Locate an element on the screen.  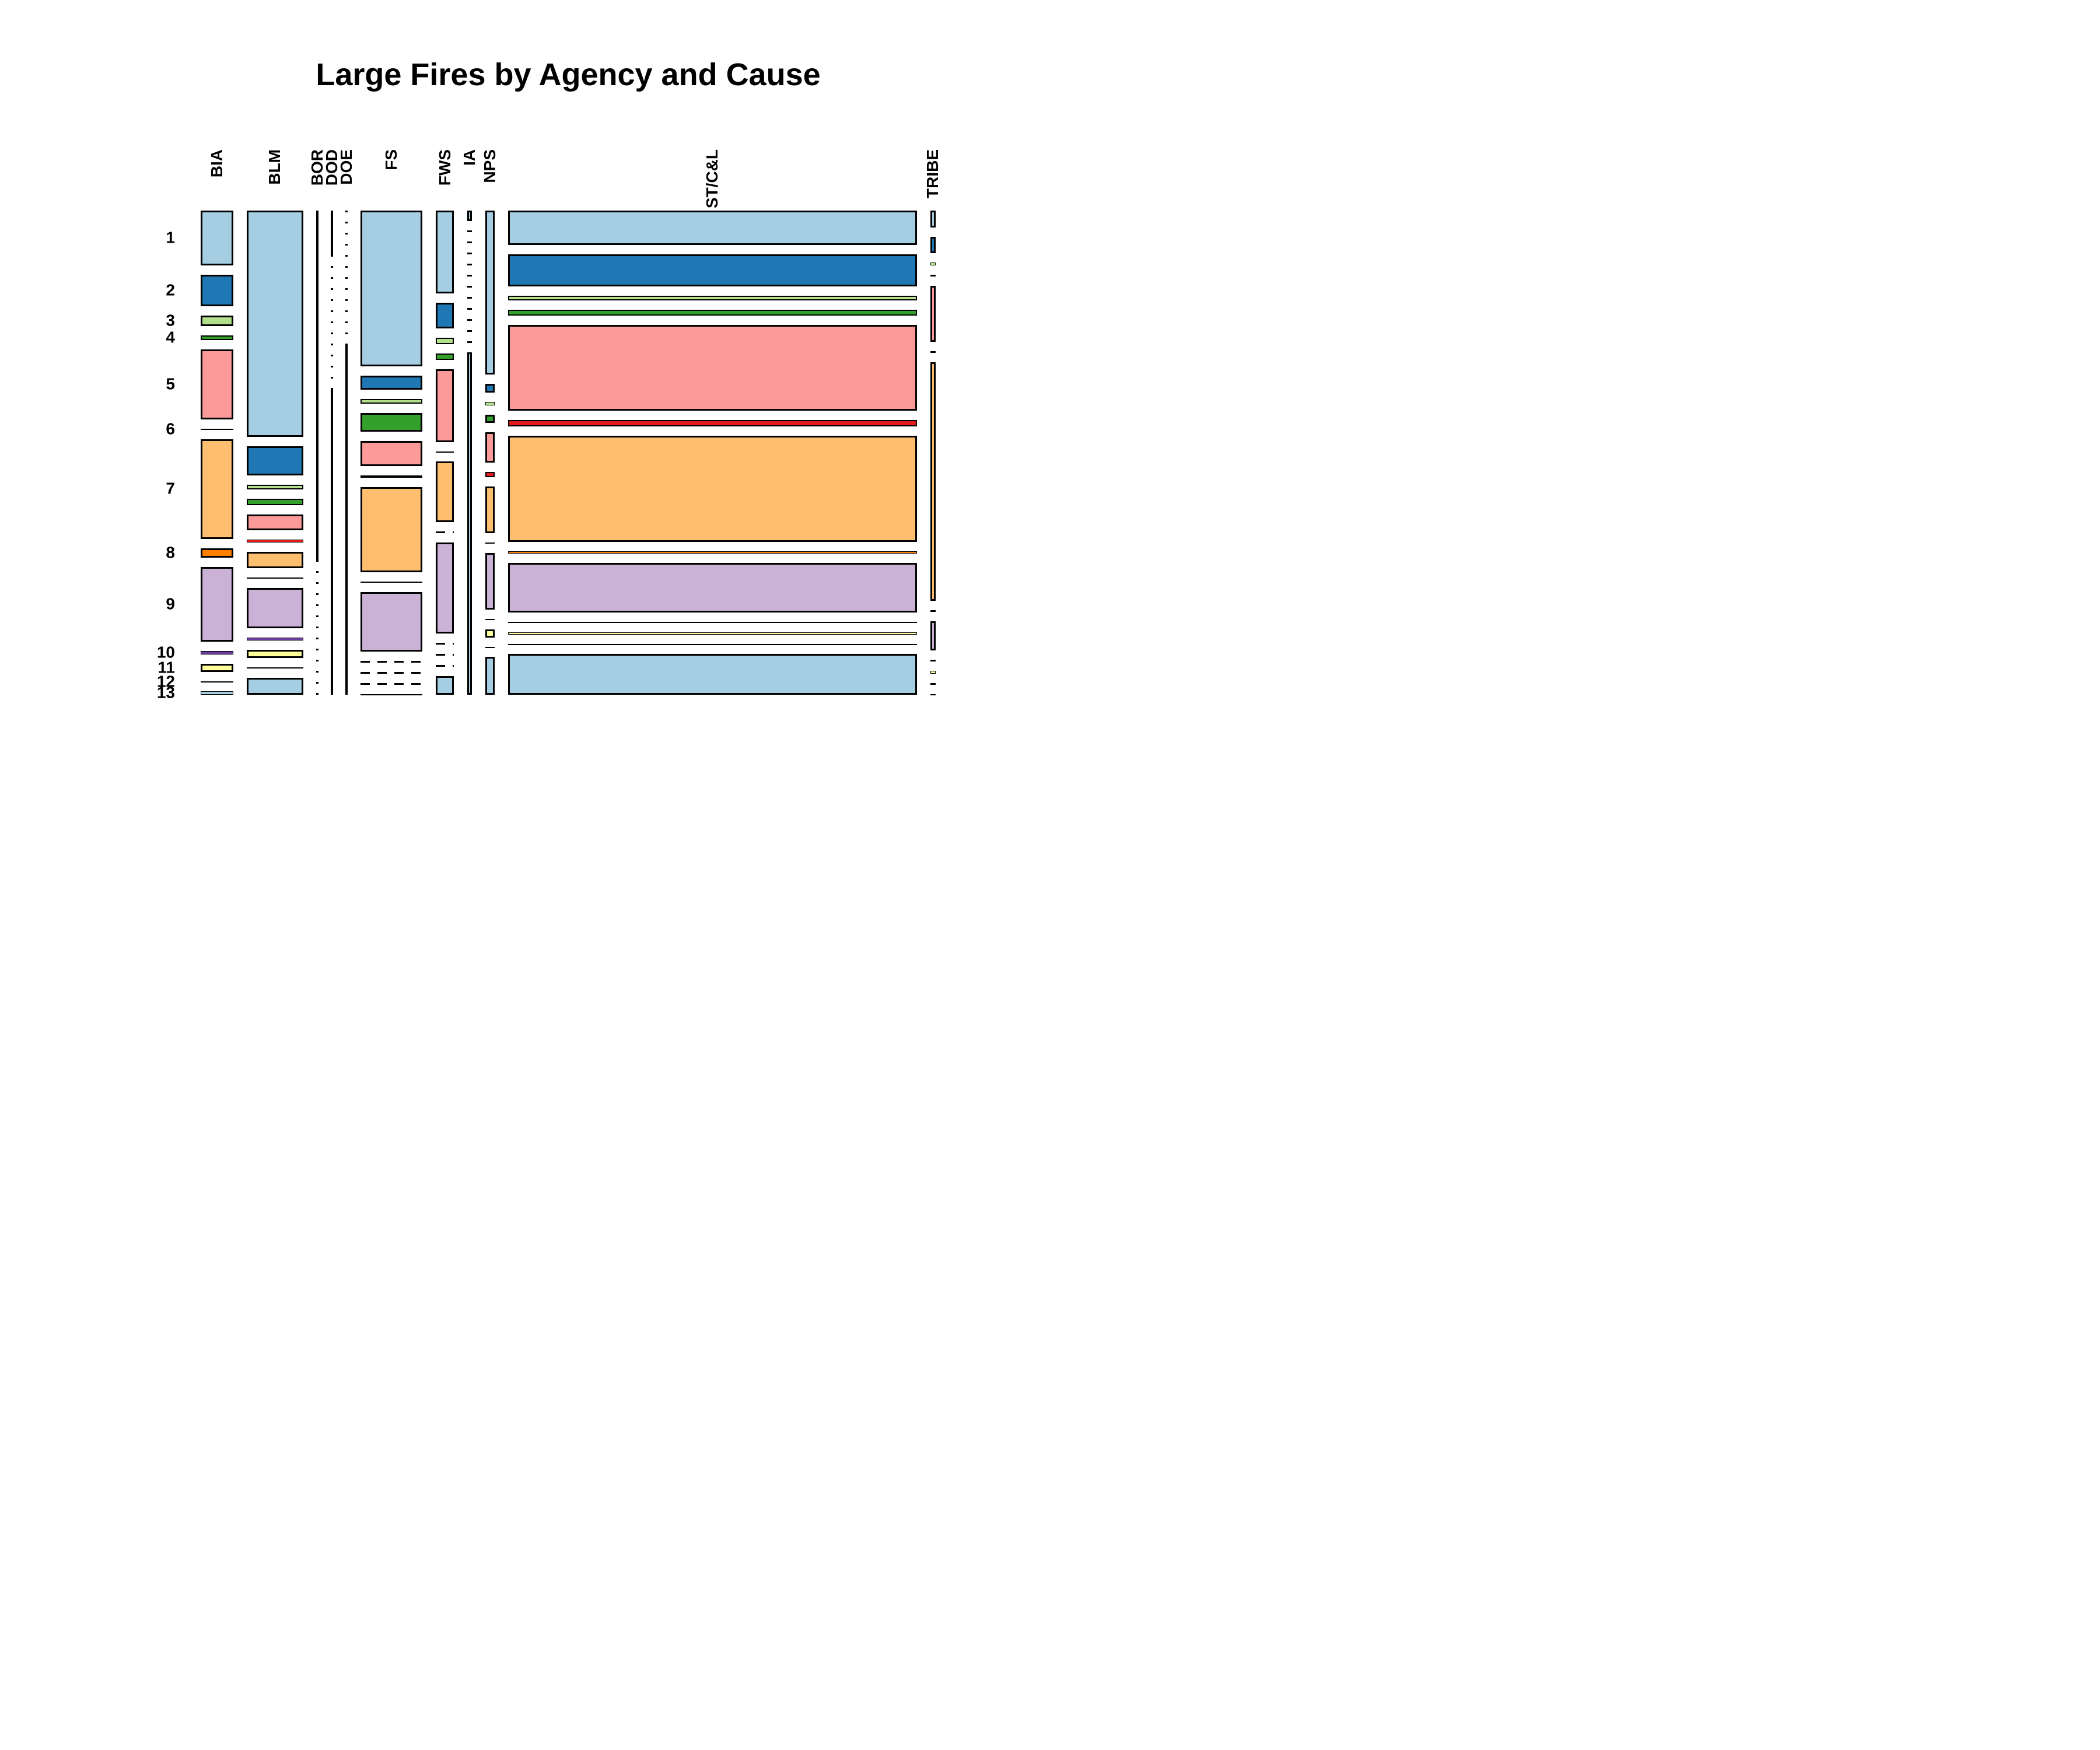
column-tribe is located at coordinates (933, 453).